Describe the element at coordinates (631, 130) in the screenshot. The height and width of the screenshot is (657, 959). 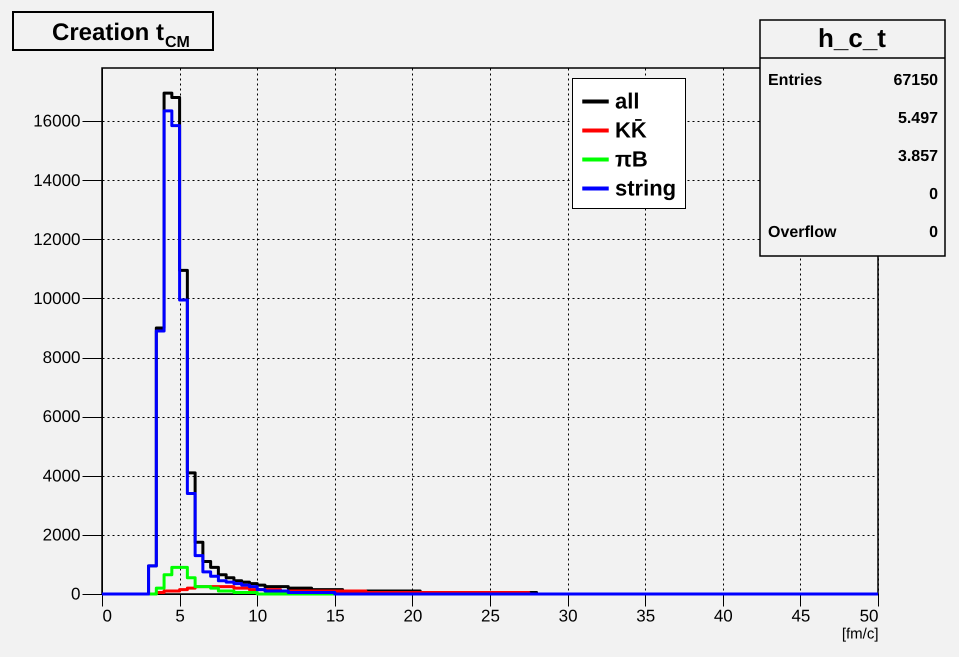
I see `legend-label: KK̄` at that location.